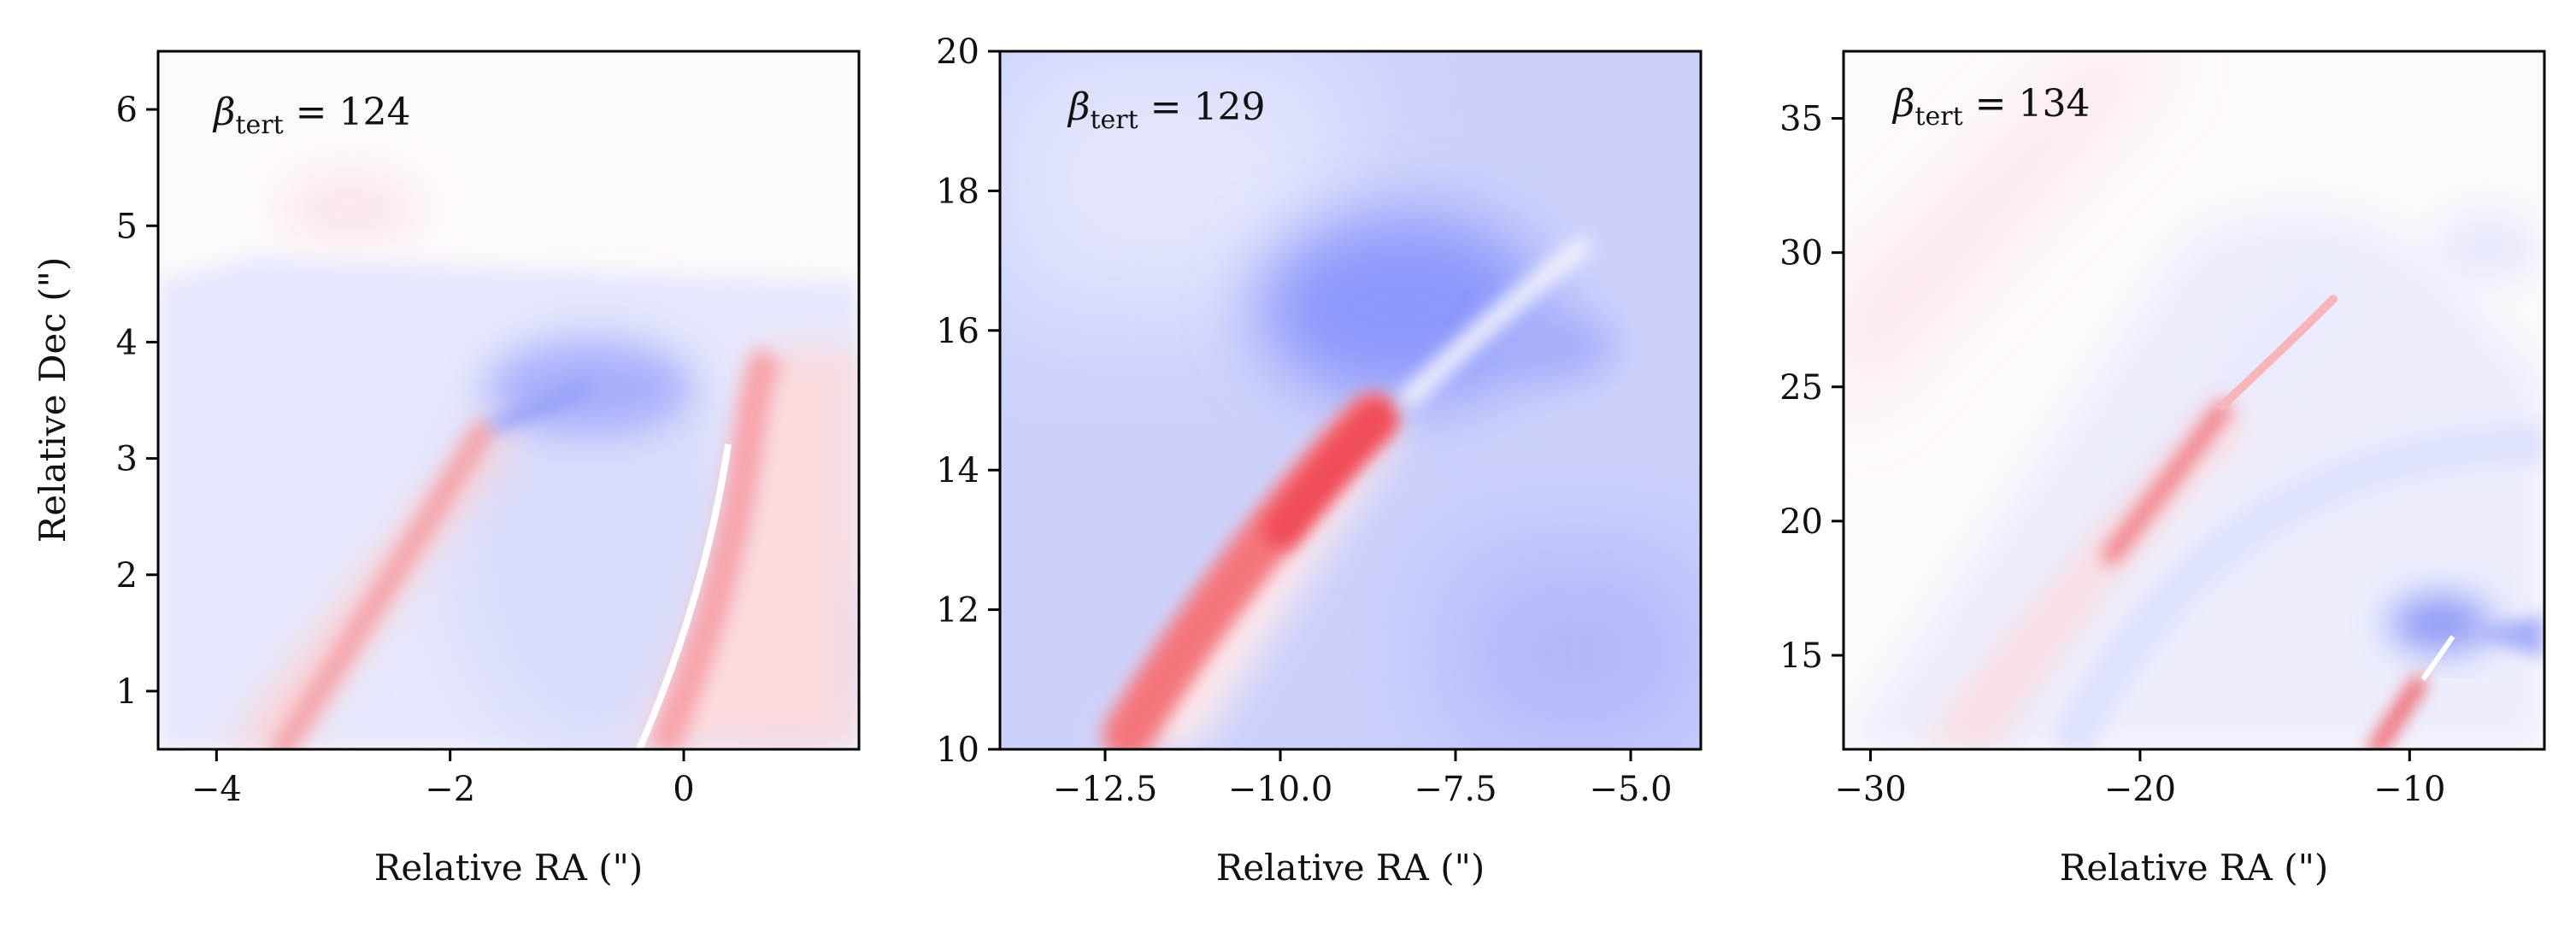 The image size is (2576, 927). What do you see at coordinates (957, 750) in the screenshot?
I see `panel-2-ytick-label: 10` at bounding box center [957, 750].